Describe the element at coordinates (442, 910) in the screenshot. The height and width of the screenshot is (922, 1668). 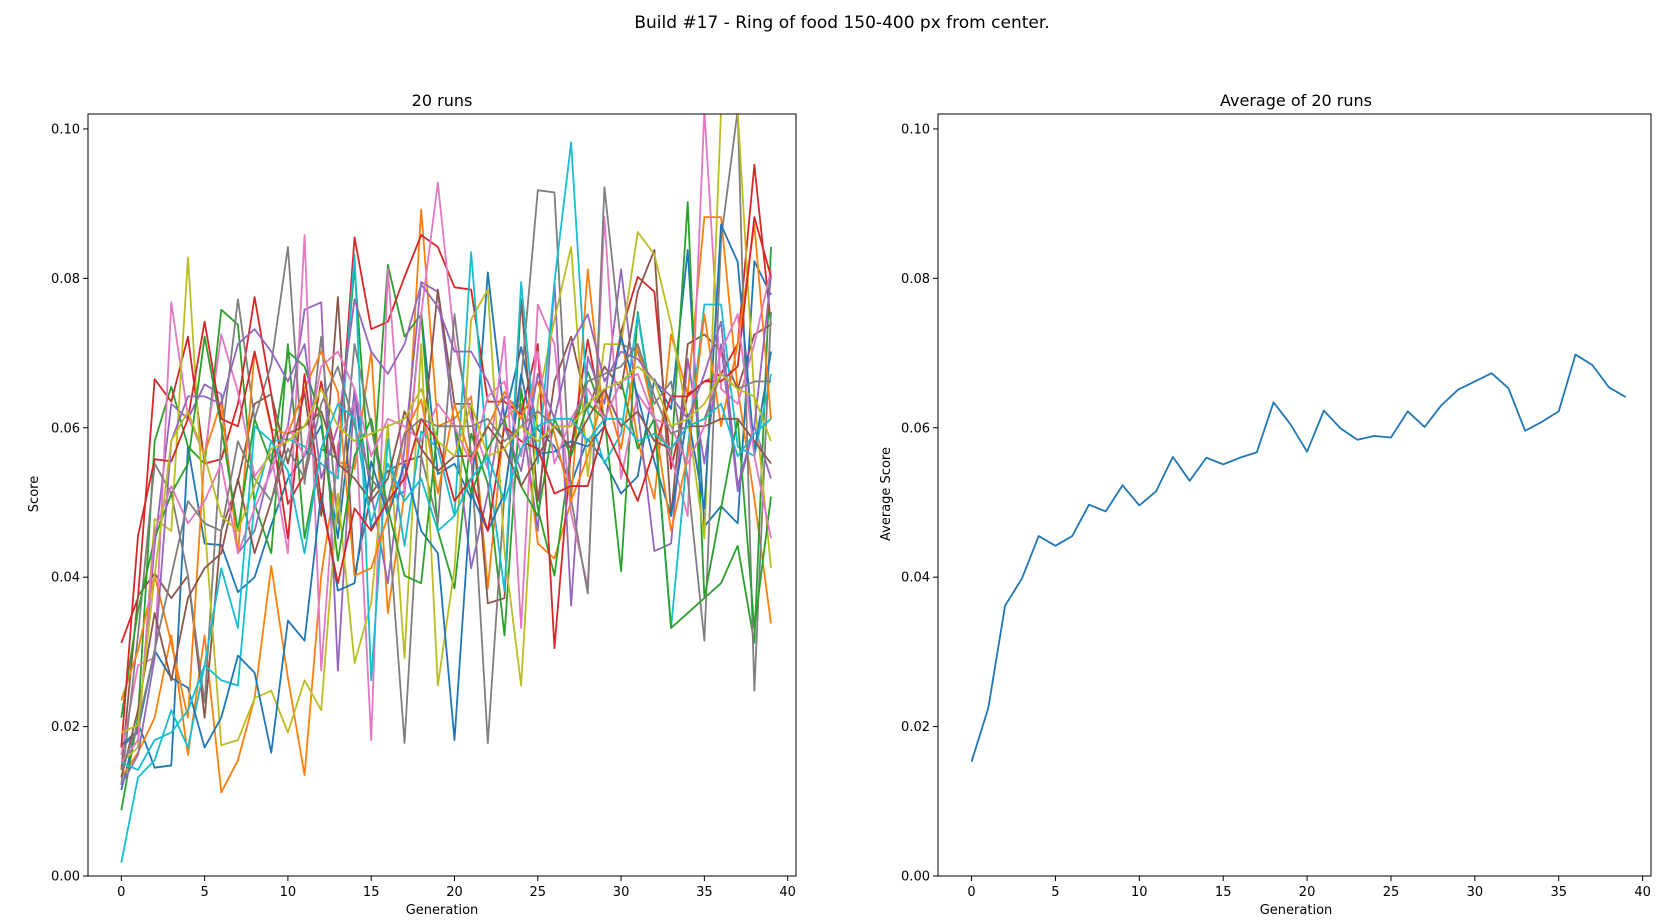
I see `runs-chart-xlabel: Generation` at that location.